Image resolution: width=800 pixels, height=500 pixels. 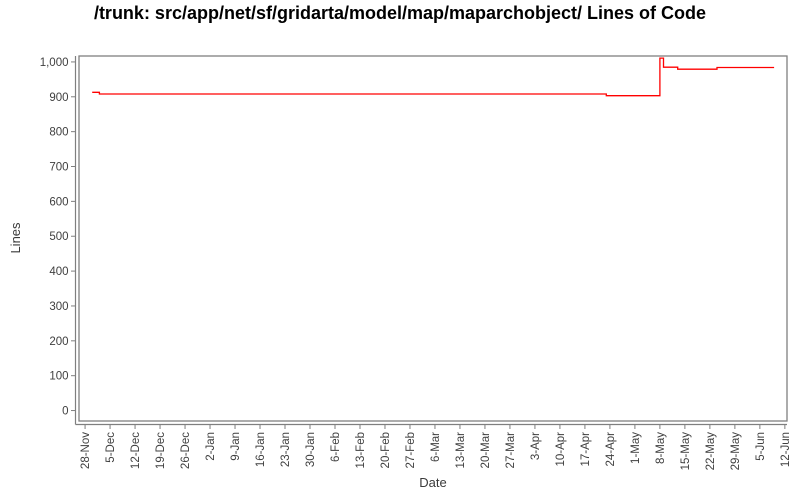 What do you see at coordinates (361, 450) in the screenshot?
I see `x-tick-label: 13-Feb` at bounding box center [361, 450].